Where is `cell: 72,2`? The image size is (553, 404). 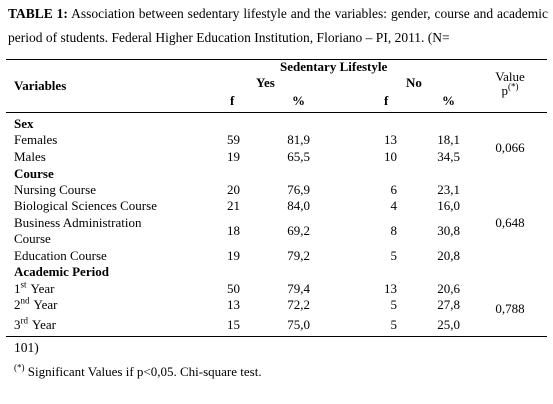
cell: 72,2 is located at coordinates (298, 304).